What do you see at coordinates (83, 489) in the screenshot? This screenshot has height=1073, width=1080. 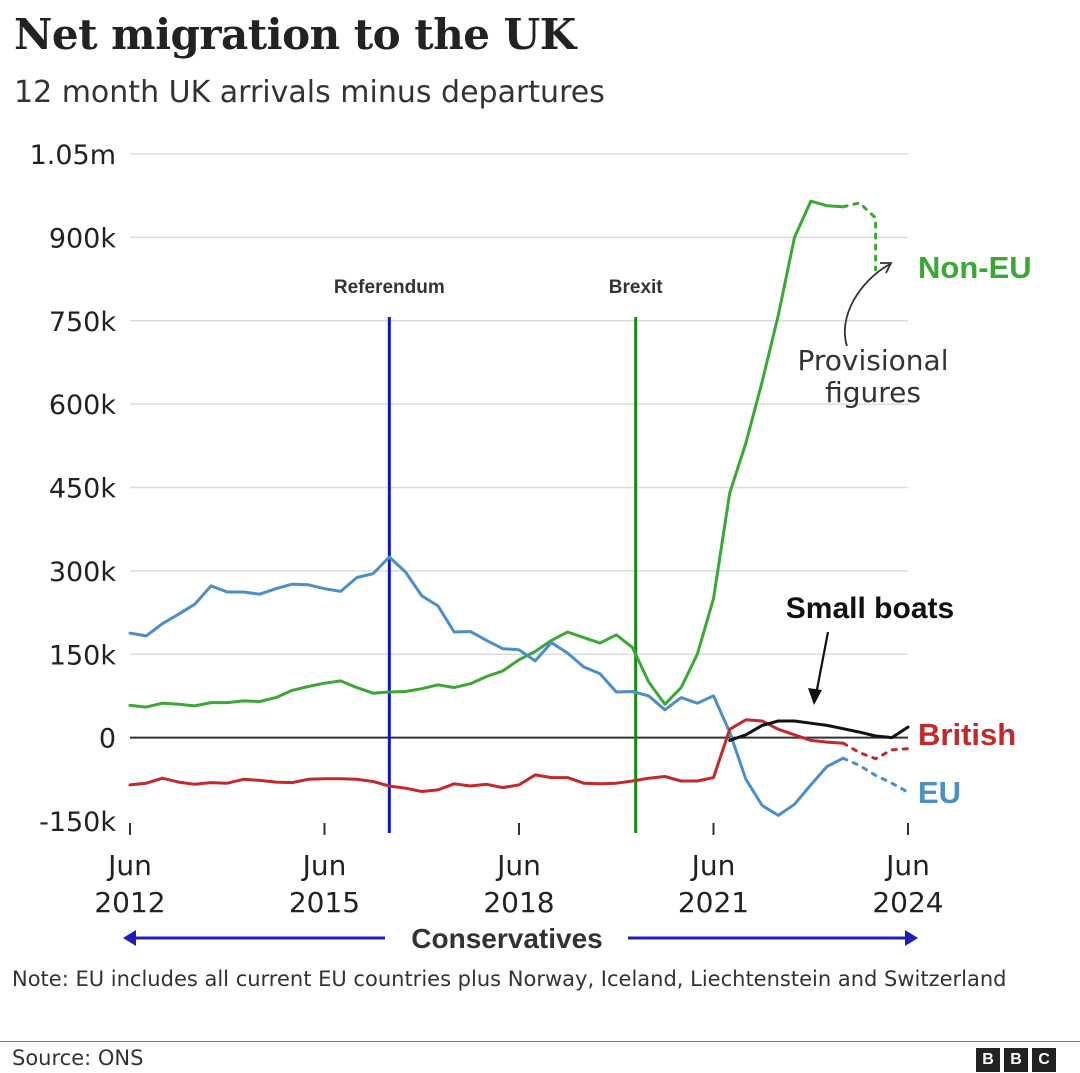 I see `y-tick-label: 450k` at bounding box center [83, 489].